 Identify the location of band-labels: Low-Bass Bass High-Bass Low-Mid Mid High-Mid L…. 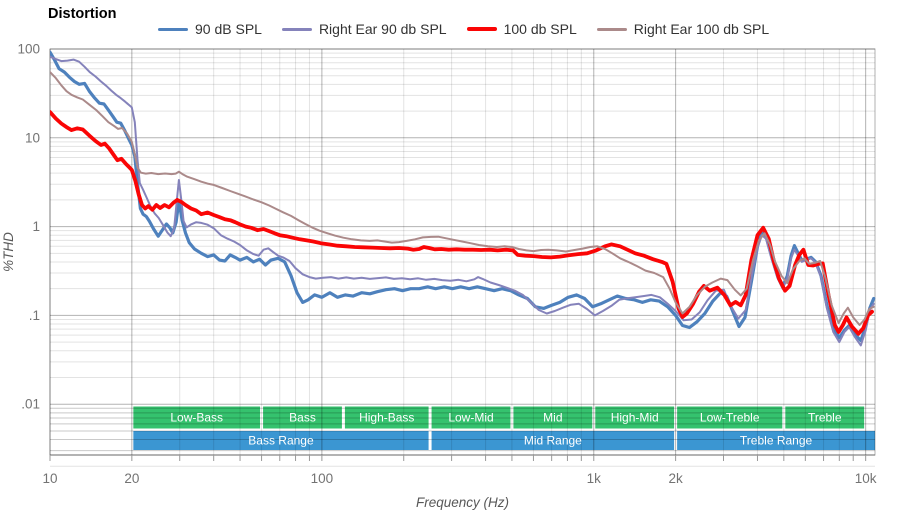
(505, 429).